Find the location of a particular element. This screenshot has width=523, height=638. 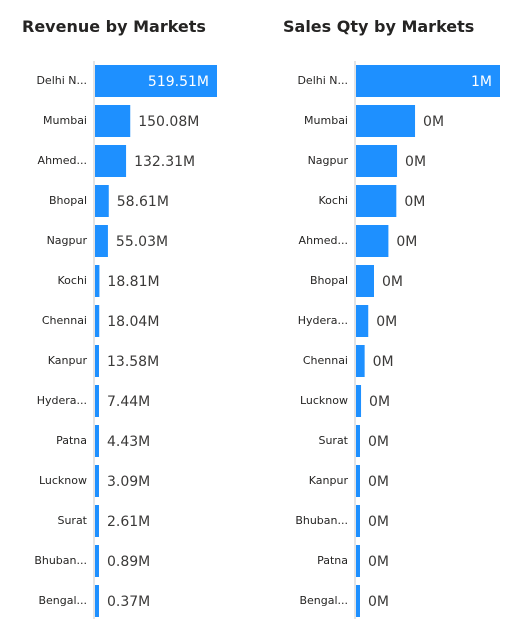

sales-qty-category-label: Bhopal is located at coordinates (329, 280).